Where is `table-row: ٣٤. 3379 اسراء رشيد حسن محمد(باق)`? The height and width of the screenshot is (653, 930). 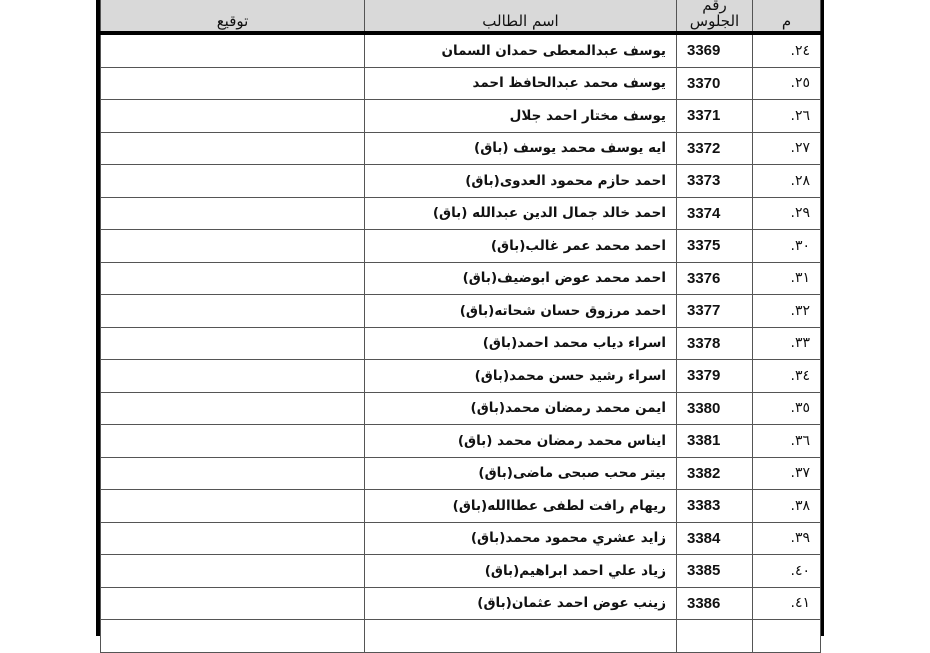
table-row: ٣٤. 3379 اسراء رشيد حسن محمد(باق) is located at coordinates (460, 376).